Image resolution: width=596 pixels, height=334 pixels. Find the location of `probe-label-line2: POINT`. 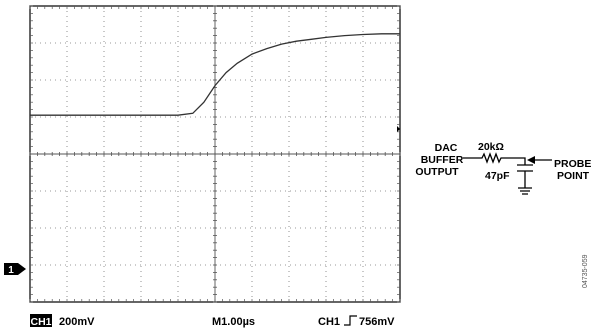

probe-label-line2: POINT is located at coordinates (573, 176).